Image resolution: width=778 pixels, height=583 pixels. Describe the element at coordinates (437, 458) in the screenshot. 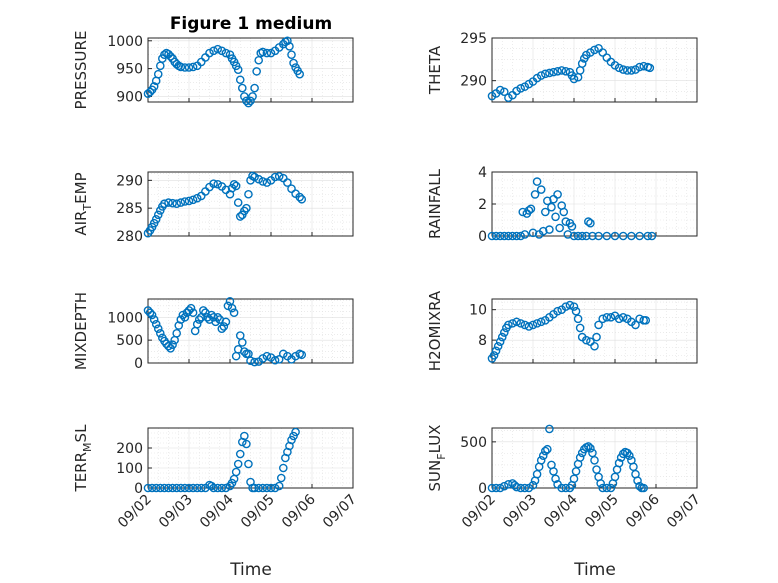

I see `y-axis-label: SUNFLUX` at that location.